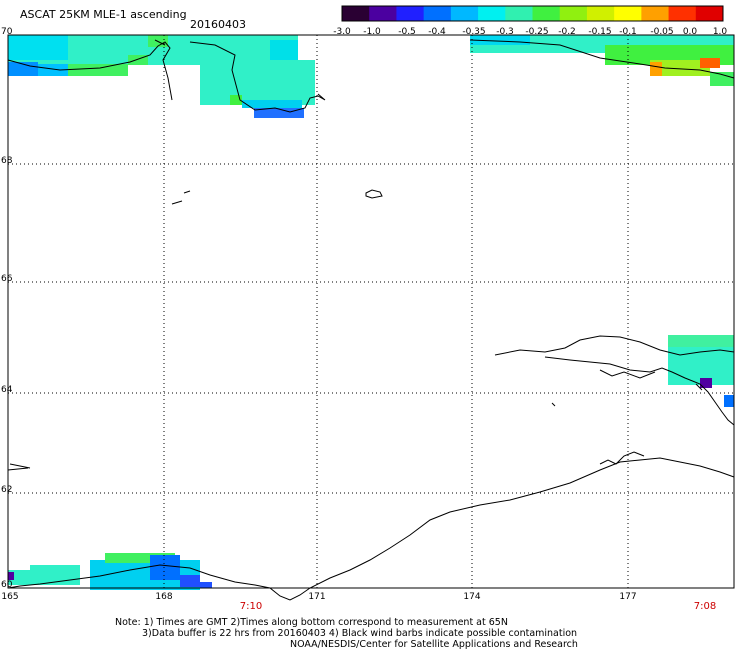 Image resolution: width=740 pixels, height=650 pixels. Describe the element at coordinates (701, 371) in the screenshot. I see `swath-mid-right` at that location.